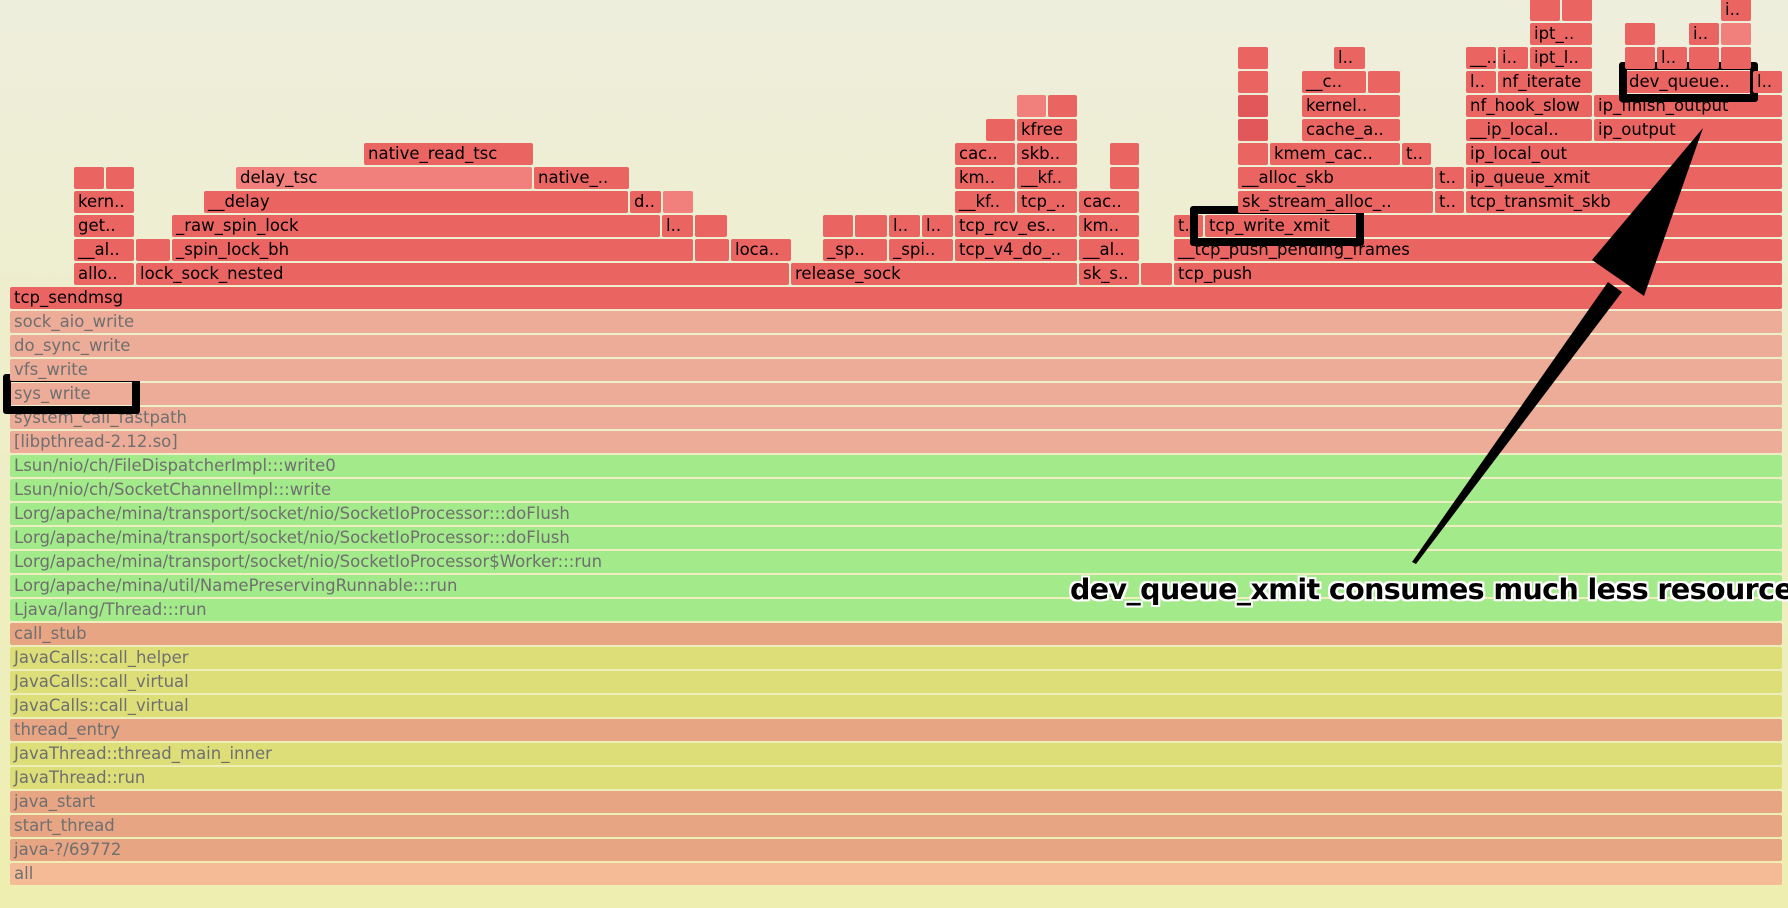  I want to click on frame-system-call-fastpath: system_call_fastpath, so click(896, 418).